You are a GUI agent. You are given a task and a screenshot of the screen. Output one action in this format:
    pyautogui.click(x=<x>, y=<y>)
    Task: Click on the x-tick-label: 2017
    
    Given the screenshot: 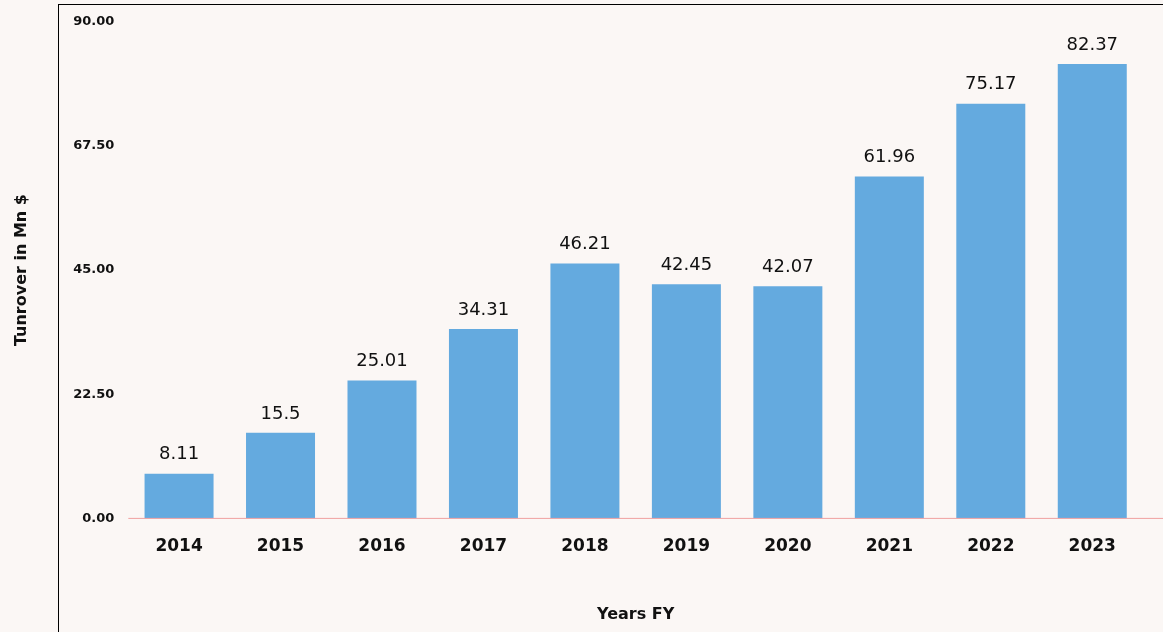 What is the action you would take?
    pyautogui.click(x=483, y=545)
    